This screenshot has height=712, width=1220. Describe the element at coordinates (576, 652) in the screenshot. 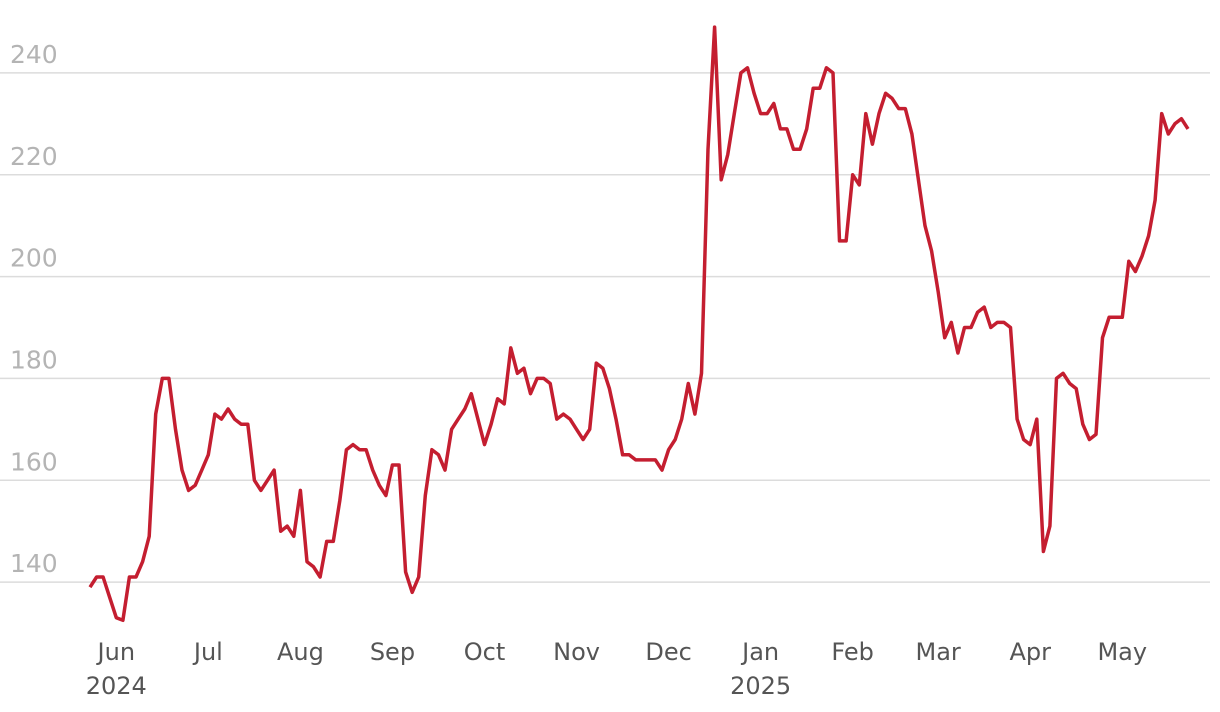

I see `x-tick-label: Nov` at that location.